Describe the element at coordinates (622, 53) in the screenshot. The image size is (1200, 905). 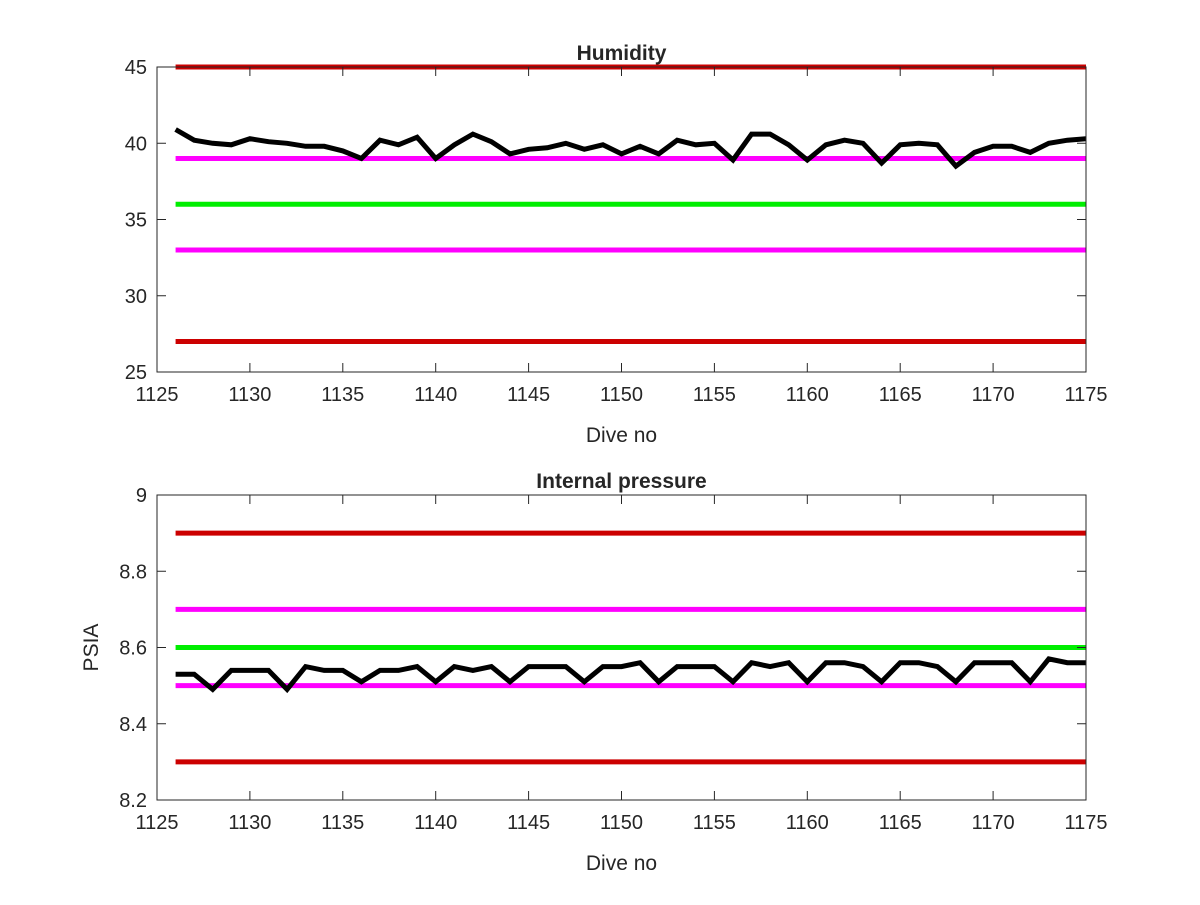
I see `chart-title: Humidity` at that location.